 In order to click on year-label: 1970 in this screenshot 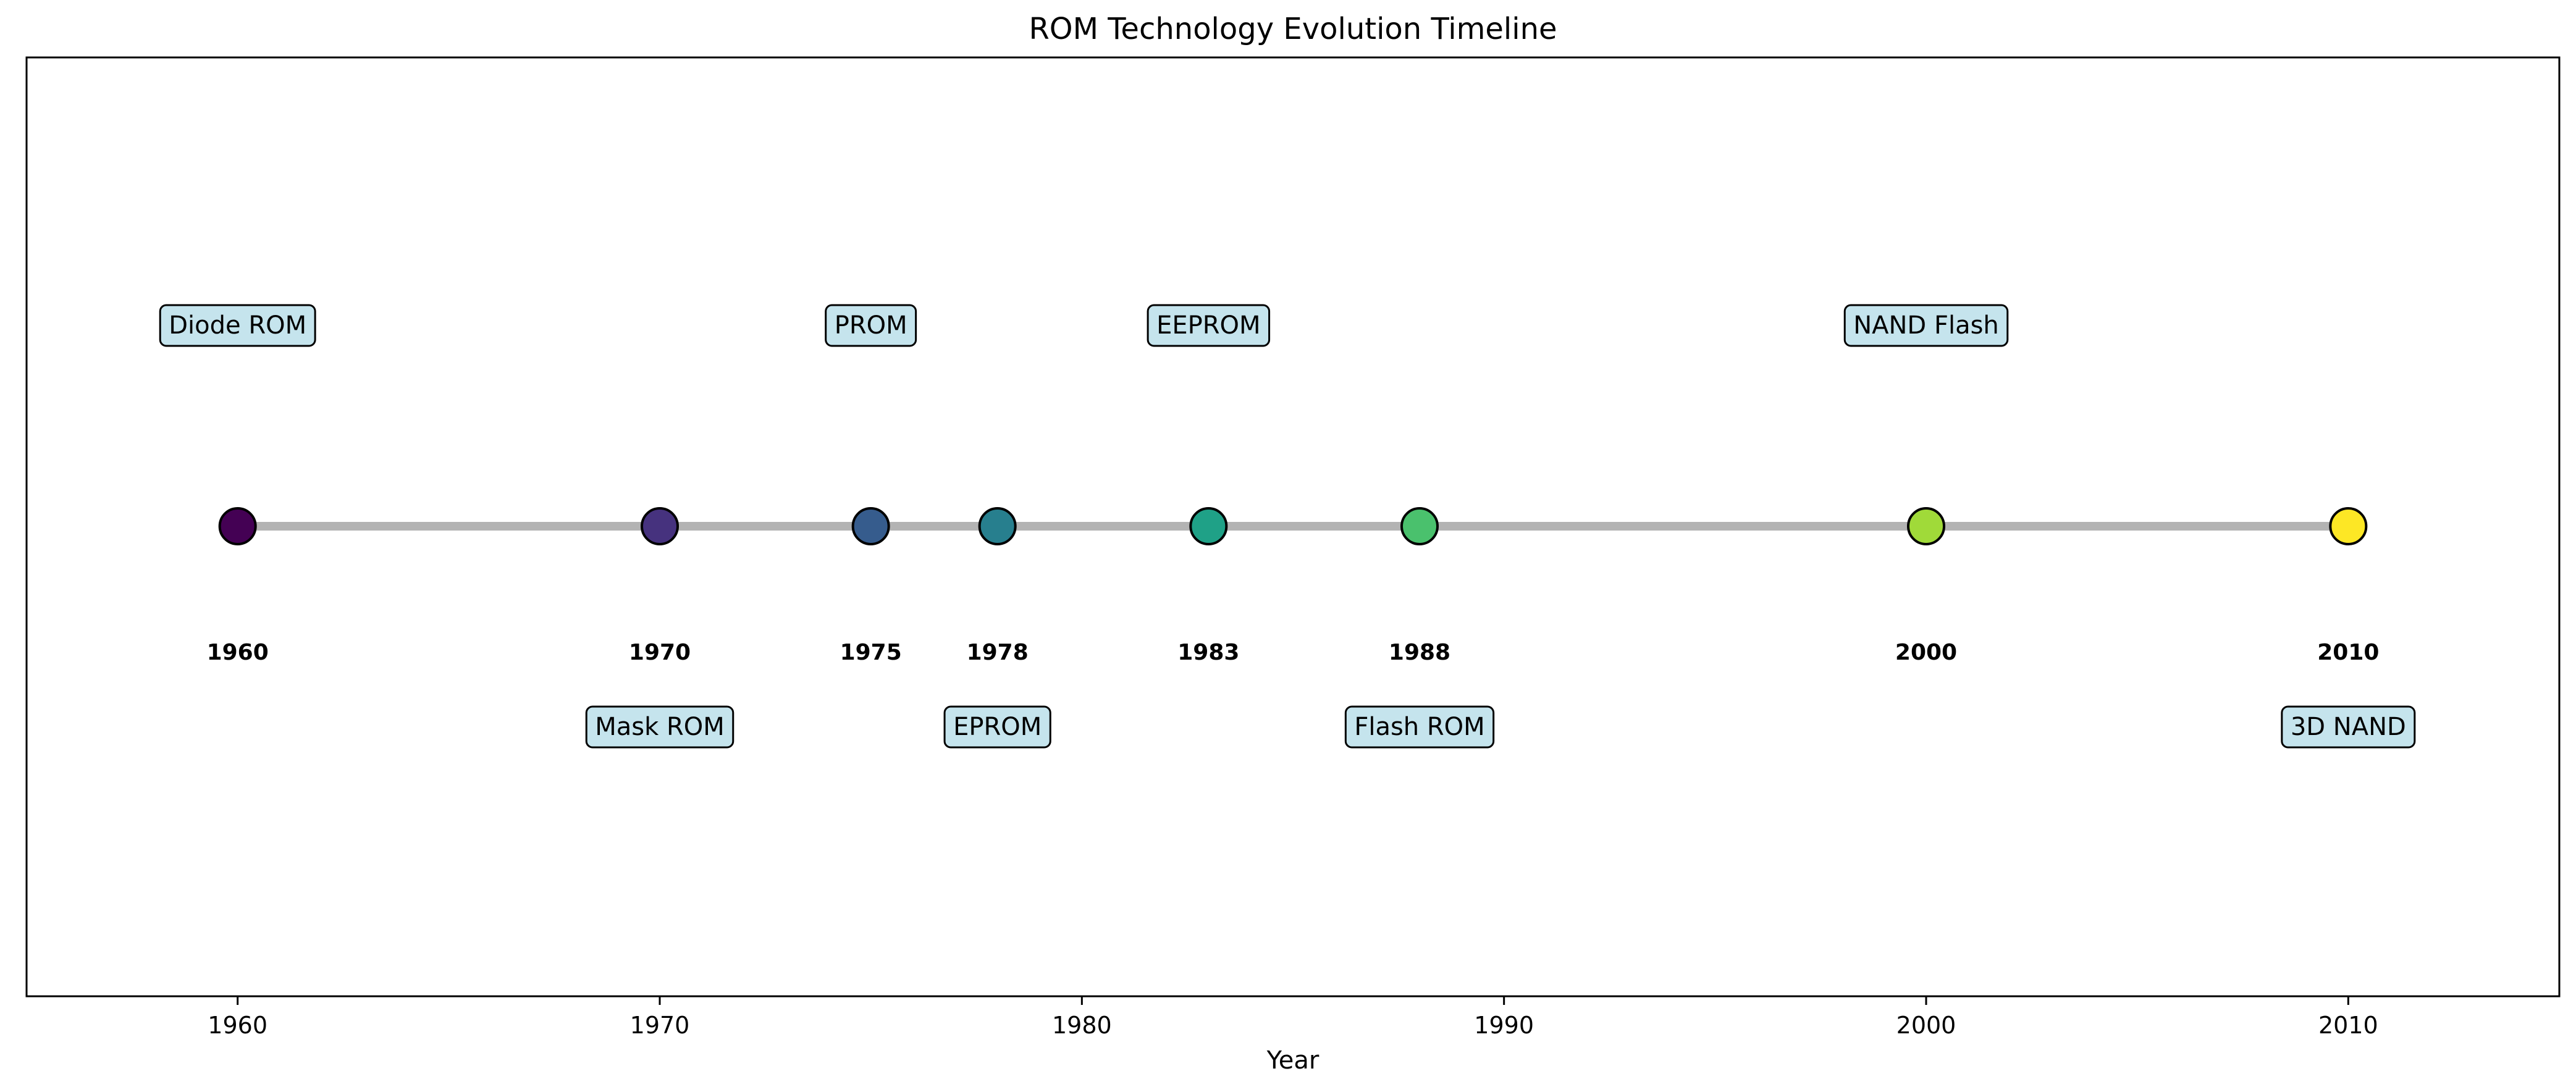, I will do `click(660, 652)`.